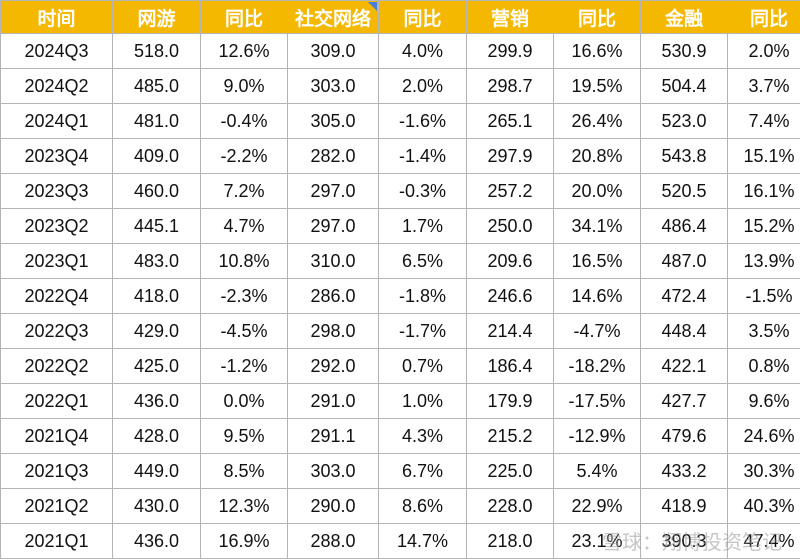 The image size is (800, 559). What do you see at coordinates (157, 51) in the screenshot?
I see `value-cell: 518.0` at bounding box center [157, 51].